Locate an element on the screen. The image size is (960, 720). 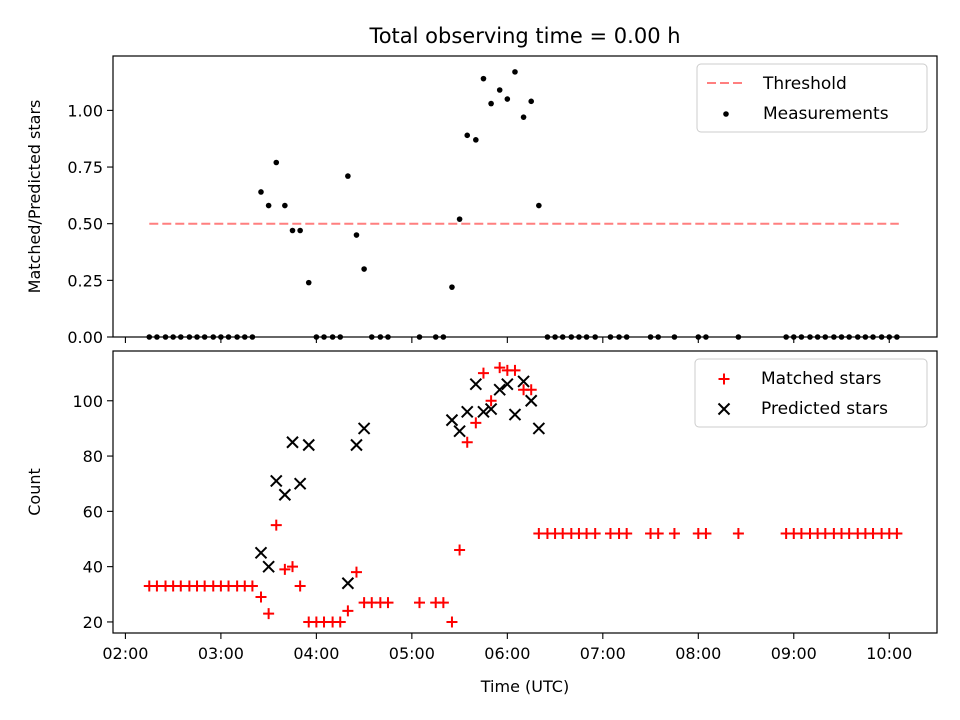
y-tick-label: 1.00 is located at coordinates (85, 110).